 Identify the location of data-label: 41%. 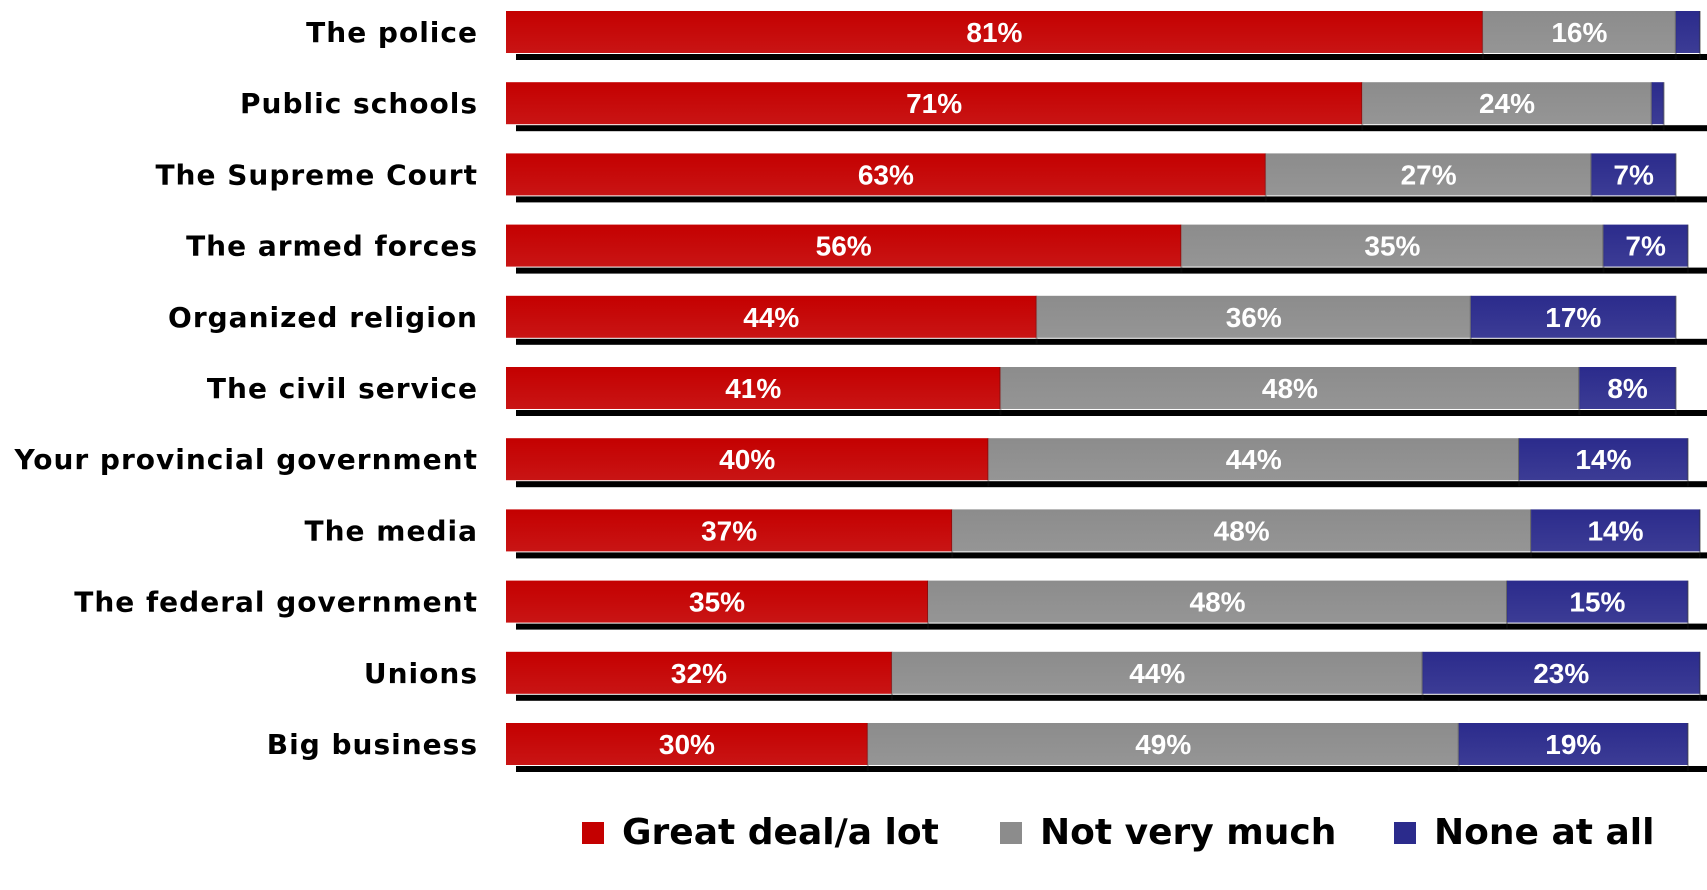
(753, 388).